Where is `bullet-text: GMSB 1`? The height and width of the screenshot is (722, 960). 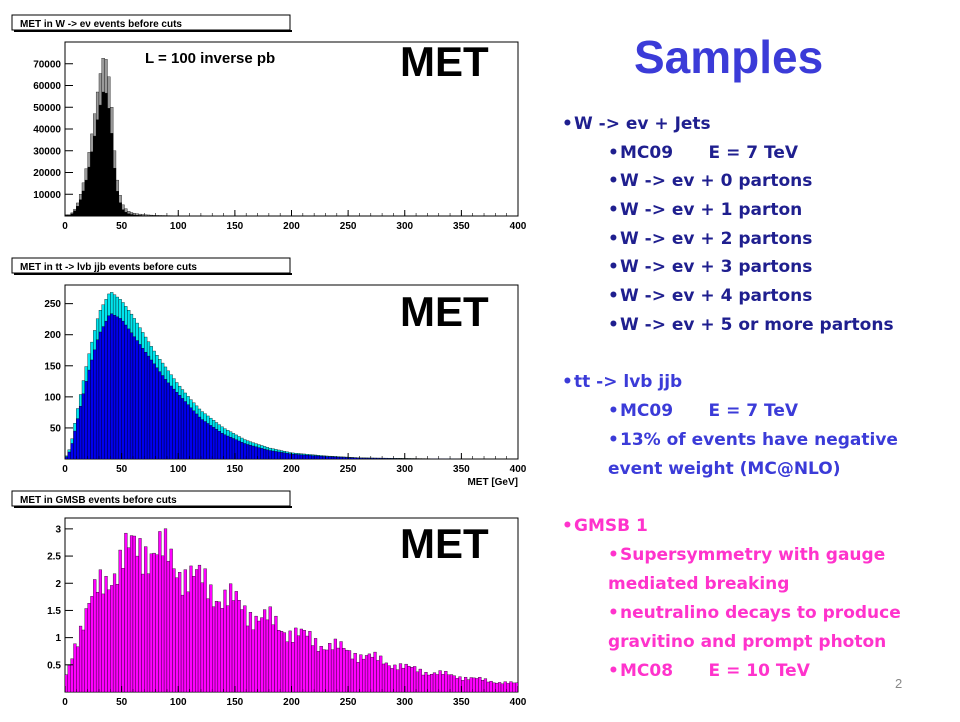 bullet-text: GMSB 1 is located at coordinates (611, 526).